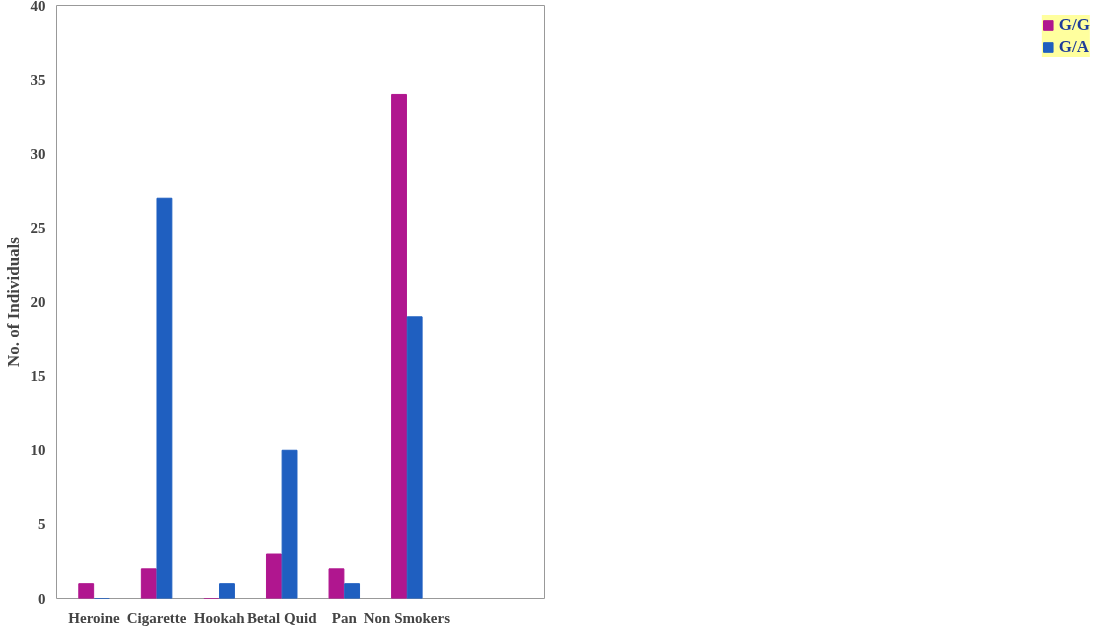 This screenshot has width=1104, height=632. I want to click on x-tick-label: Heroine, so click(94, 617).